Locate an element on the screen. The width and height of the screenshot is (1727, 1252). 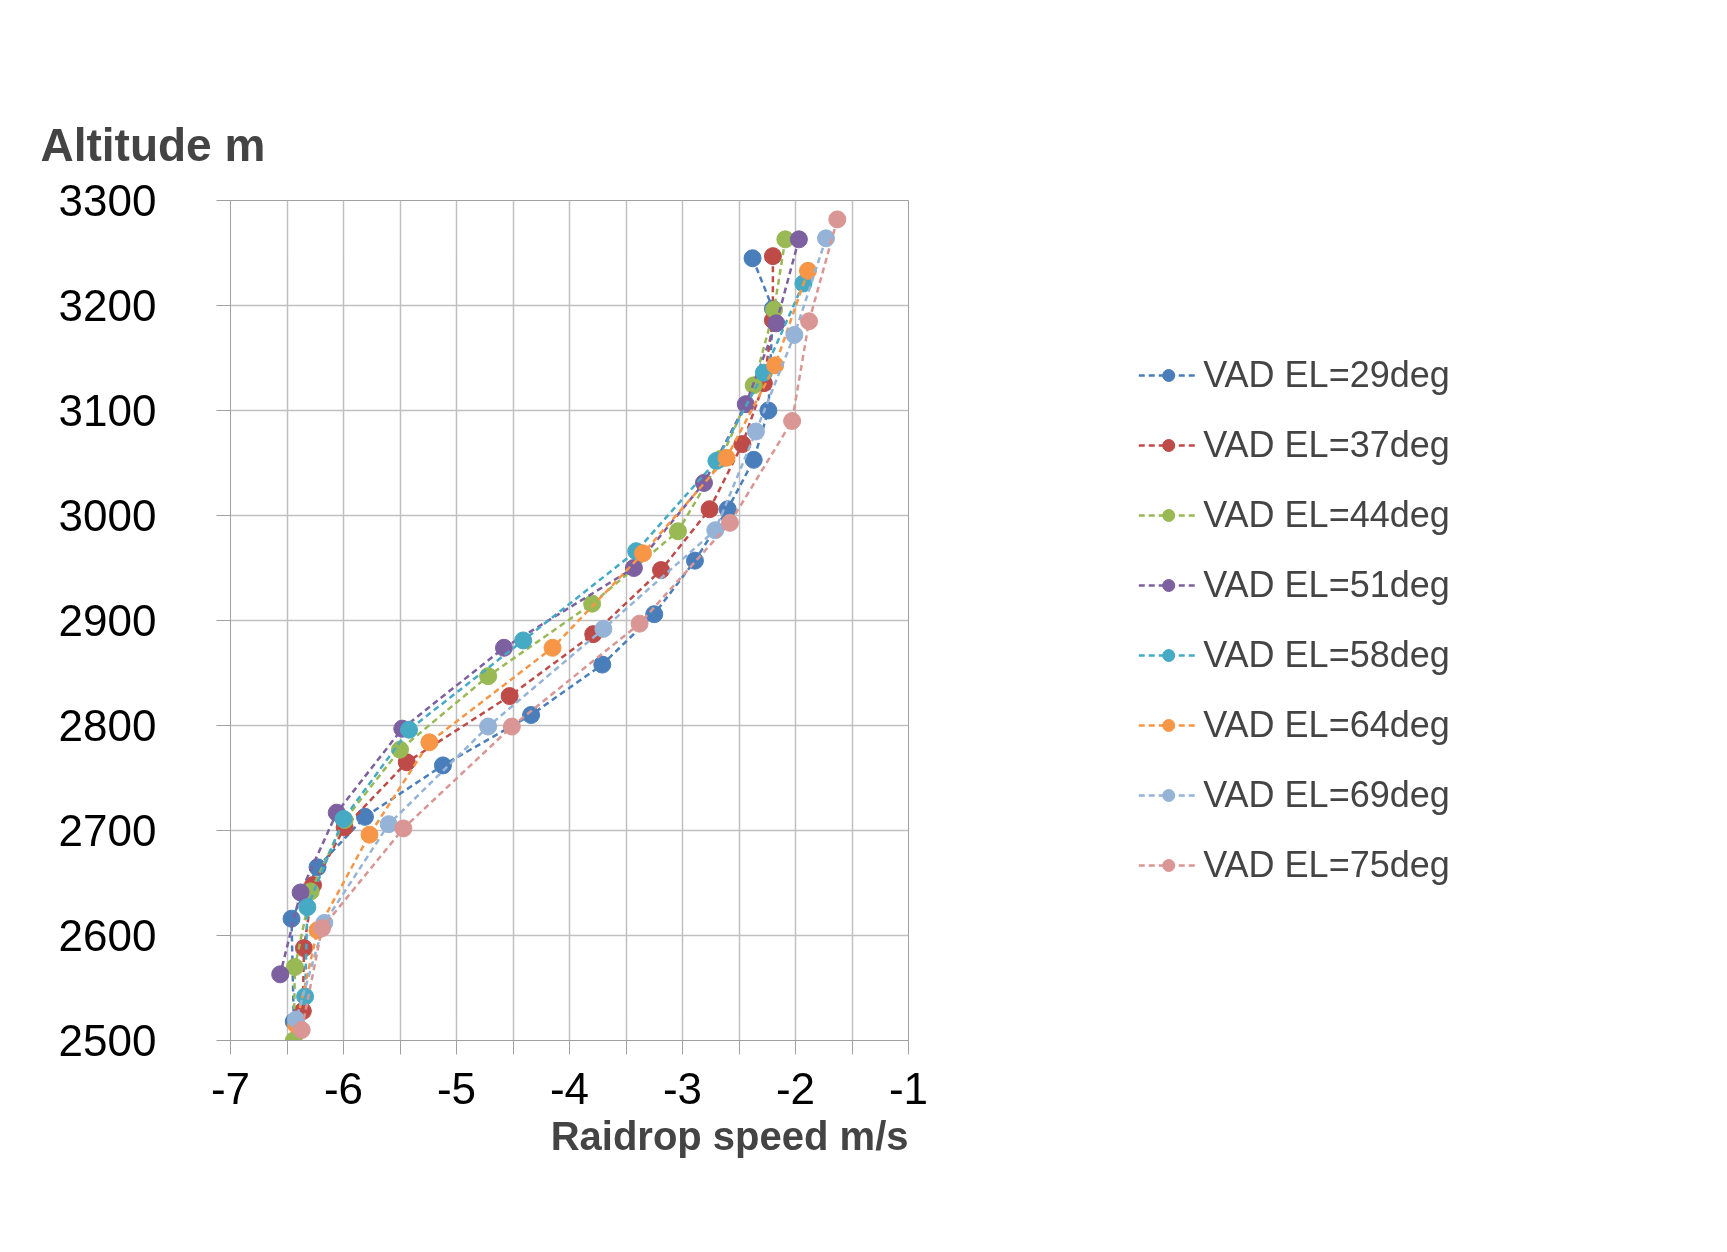
y-tick-label: 2600 is located at coordinates (107, 935).